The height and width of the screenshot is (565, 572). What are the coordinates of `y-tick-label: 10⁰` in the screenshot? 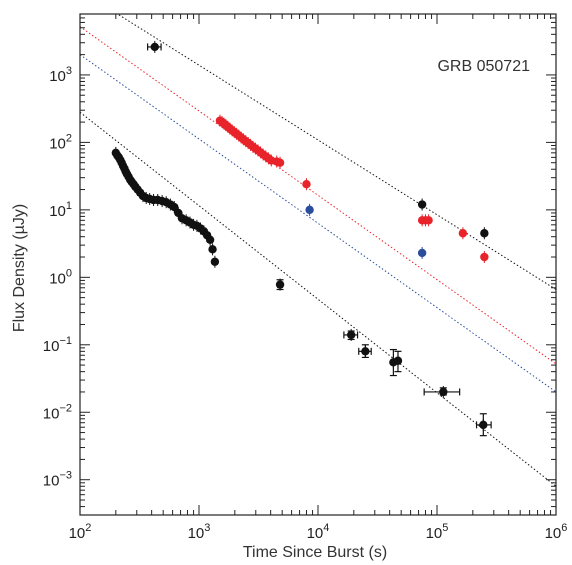 It's located at (60, 277).